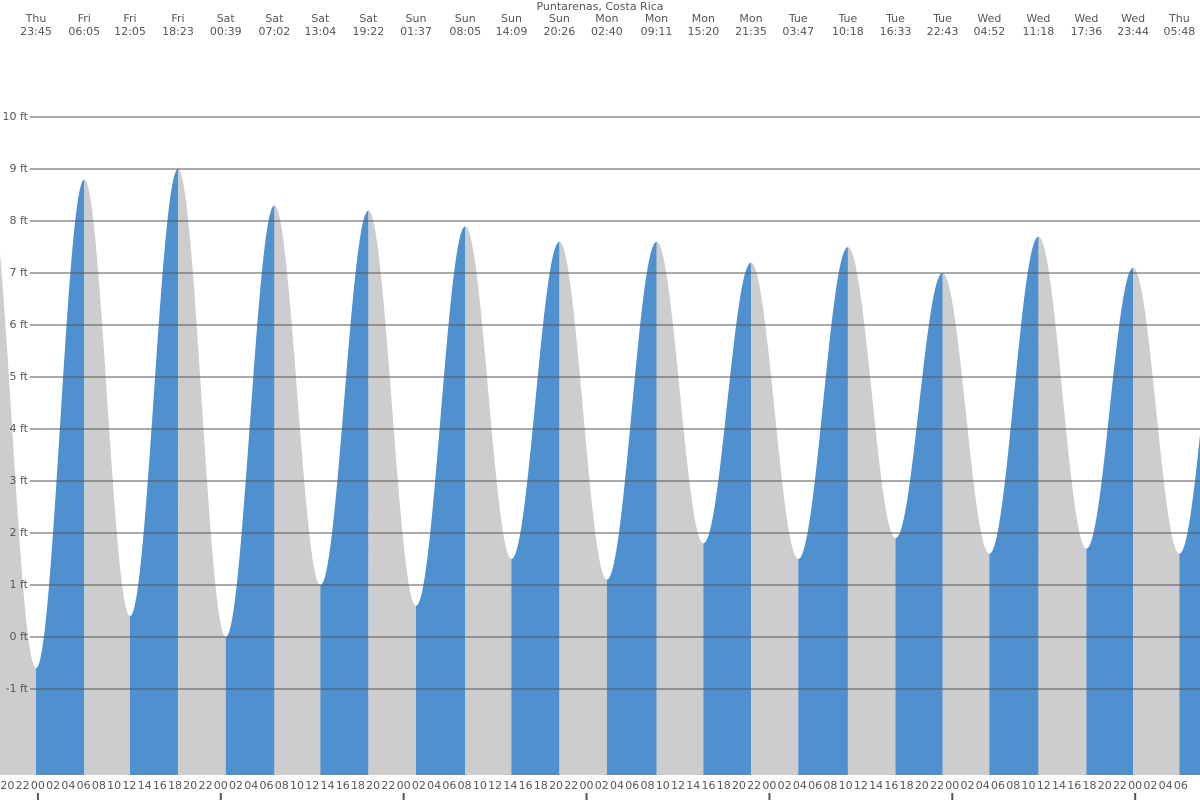 The image size is (1200, 800). I want to click on event-time: 15:20, so click(704, 31).